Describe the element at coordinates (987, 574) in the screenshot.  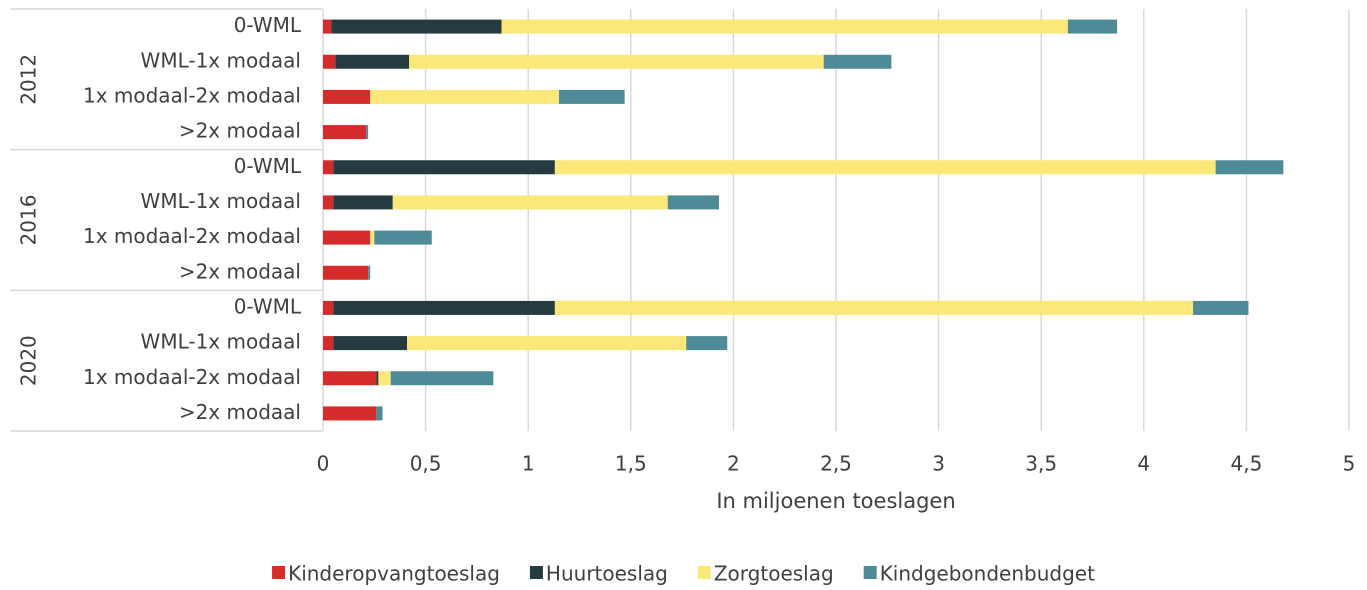
I see `legend-label: Kindgebondenbudget` at that location.